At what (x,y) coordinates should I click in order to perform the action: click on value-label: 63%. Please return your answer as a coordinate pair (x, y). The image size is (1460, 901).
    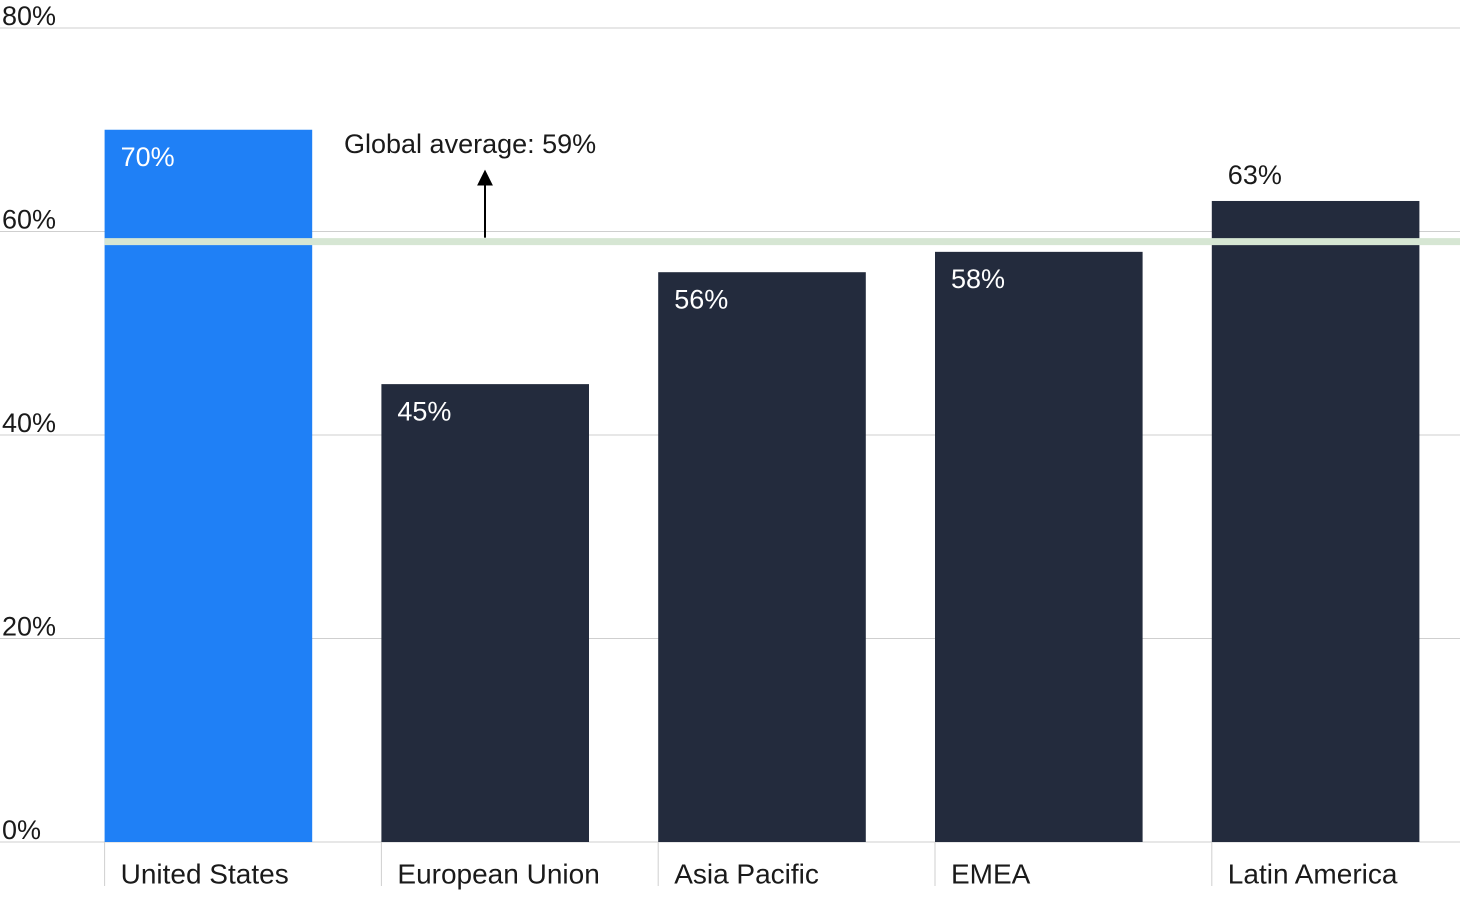
    Looking at the image, I should click on (1255, 175).